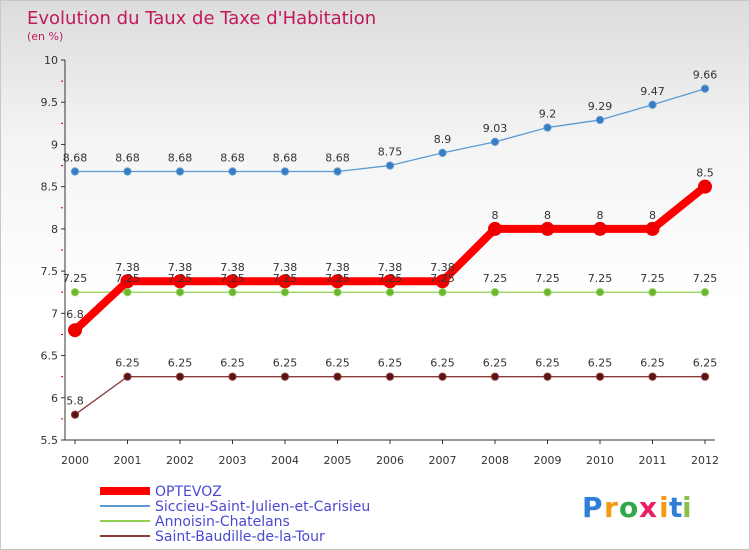  Describe the element at coordinates (338, 460) in the screenshot. I see `x-tick-label: 2005` at that location.